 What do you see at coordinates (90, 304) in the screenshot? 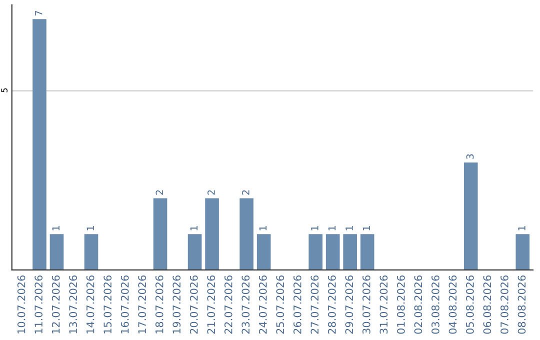
I see `x-tick-label: 14.07.2026` at bounding box center [90, 304].